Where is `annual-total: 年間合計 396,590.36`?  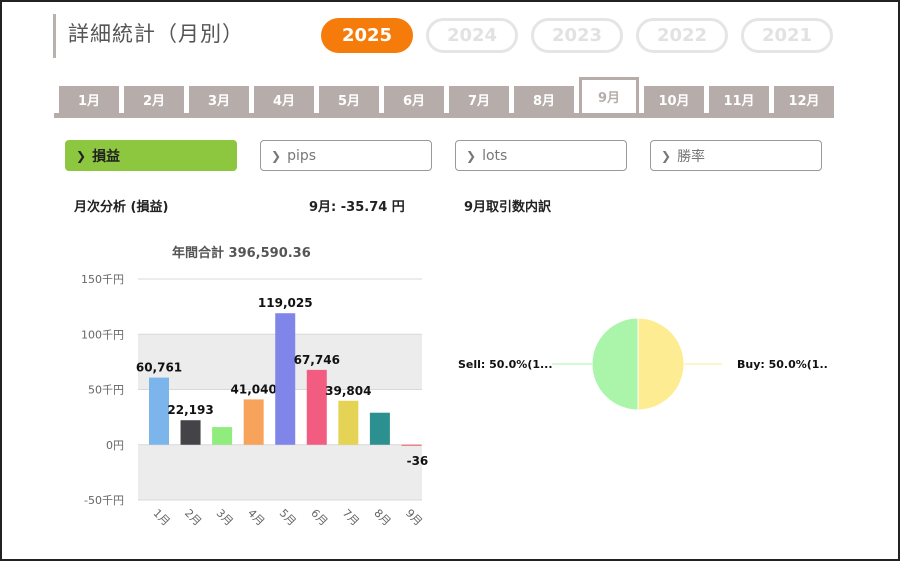
annual-total: 年間合計 396,590.36 is located at coordinates (241, 253).